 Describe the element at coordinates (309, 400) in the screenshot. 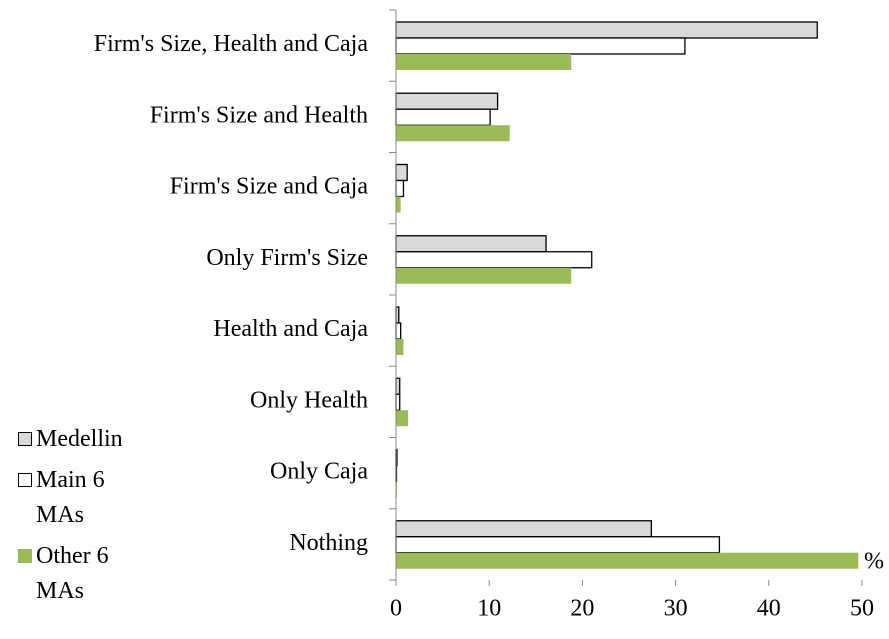

I see `y-tick-label: Only Health` at that location.